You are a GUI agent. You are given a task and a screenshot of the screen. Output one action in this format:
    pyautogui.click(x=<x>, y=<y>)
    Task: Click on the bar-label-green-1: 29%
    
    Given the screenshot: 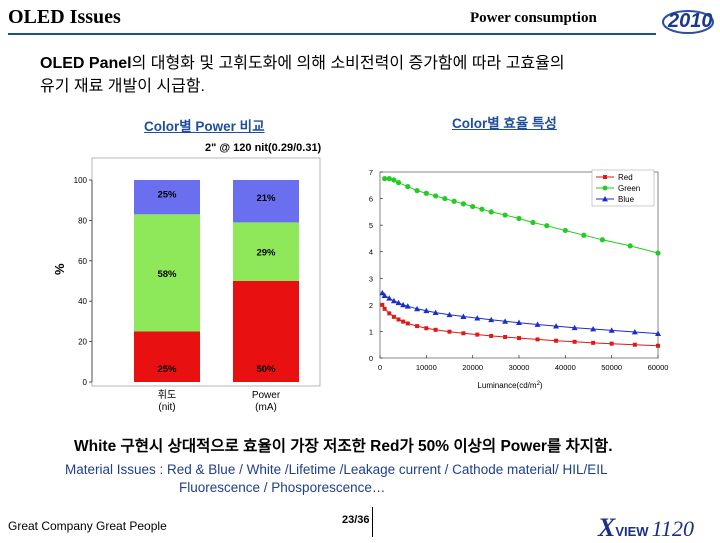 What is the action you would take?
    pyautogui.click(x=266, y=253)
    